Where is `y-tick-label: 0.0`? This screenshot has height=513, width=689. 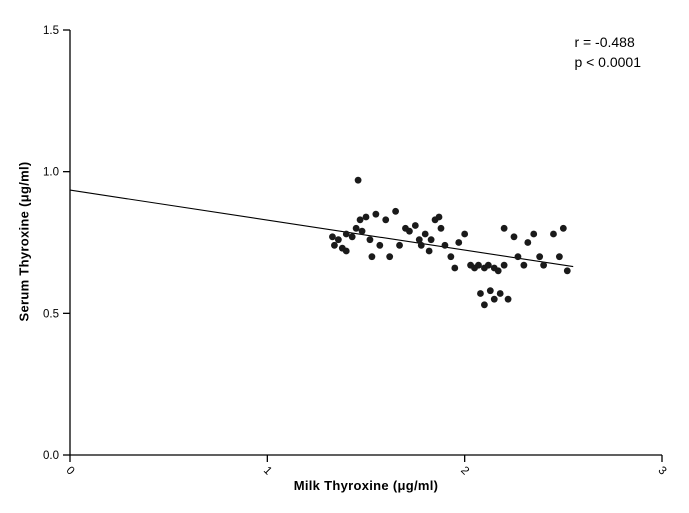 y-tick-label: 0.0 is located at coordinates (51, 456).